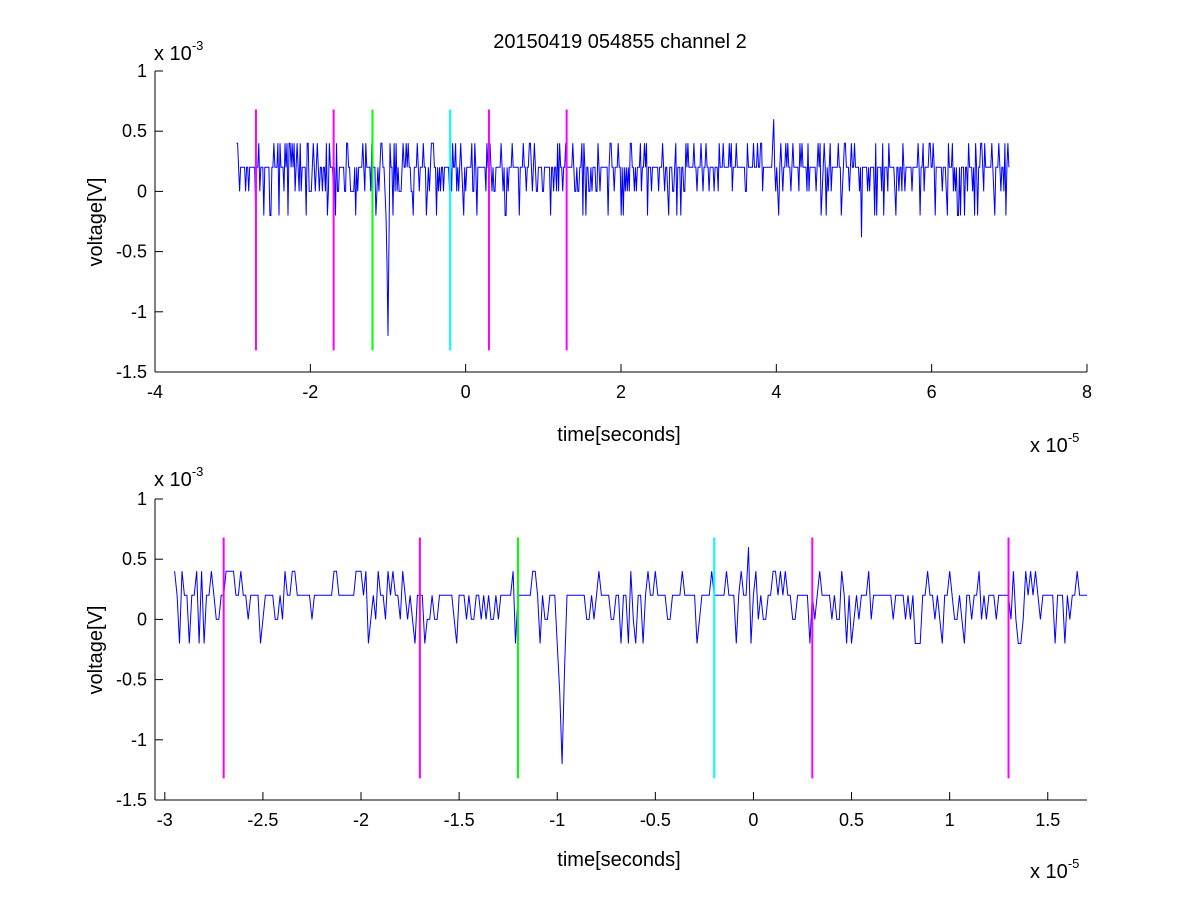  What do you see at coordinates (776, 392) in the screenshot?
I see `x-tick-label: 4` at bounding box center [776, 392].